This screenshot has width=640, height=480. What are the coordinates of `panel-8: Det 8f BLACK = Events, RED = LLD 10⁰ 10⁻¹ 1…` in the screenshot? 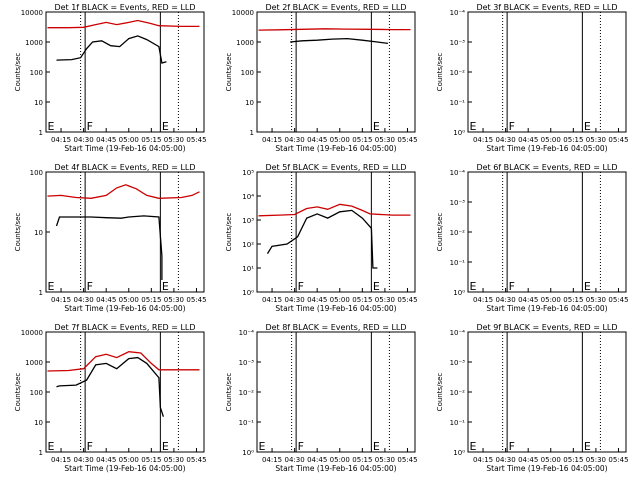 It's located at (321, 398).